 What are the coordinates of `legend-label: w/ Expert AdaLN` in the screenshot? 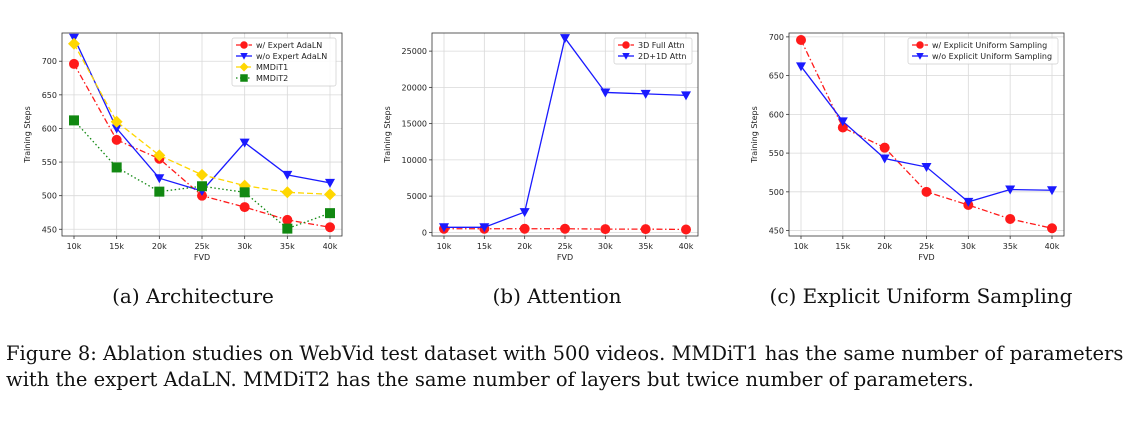 It's located at (289, 45).